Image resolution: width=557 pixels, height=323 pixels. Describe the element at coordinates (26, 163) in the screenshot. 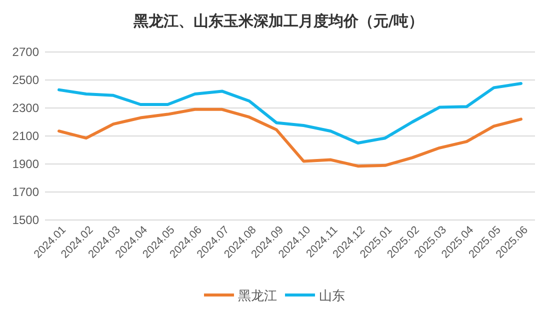

I see `y-tick-label: 1900` at that location.